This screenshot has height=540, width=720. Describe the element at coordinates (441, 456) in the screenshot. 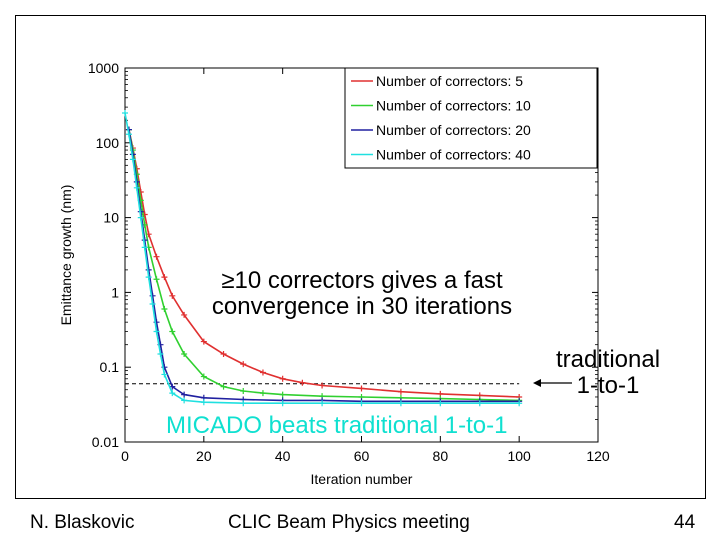

I see `x-tick-label: 80` at that location.